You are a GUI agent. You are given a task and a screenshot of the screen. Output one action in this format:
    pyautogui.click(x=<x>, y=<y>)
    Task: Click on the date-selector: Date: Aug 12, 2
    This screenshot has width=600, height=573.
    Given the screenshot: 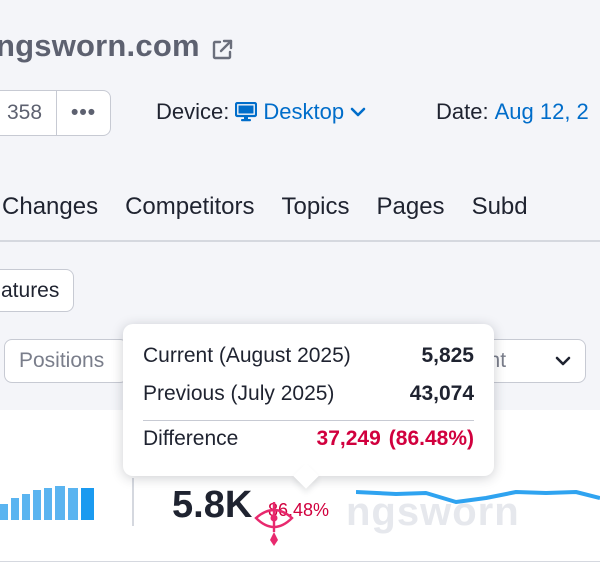 What is the action you would take?
    pyautogui.click(x=512, y=112)
    